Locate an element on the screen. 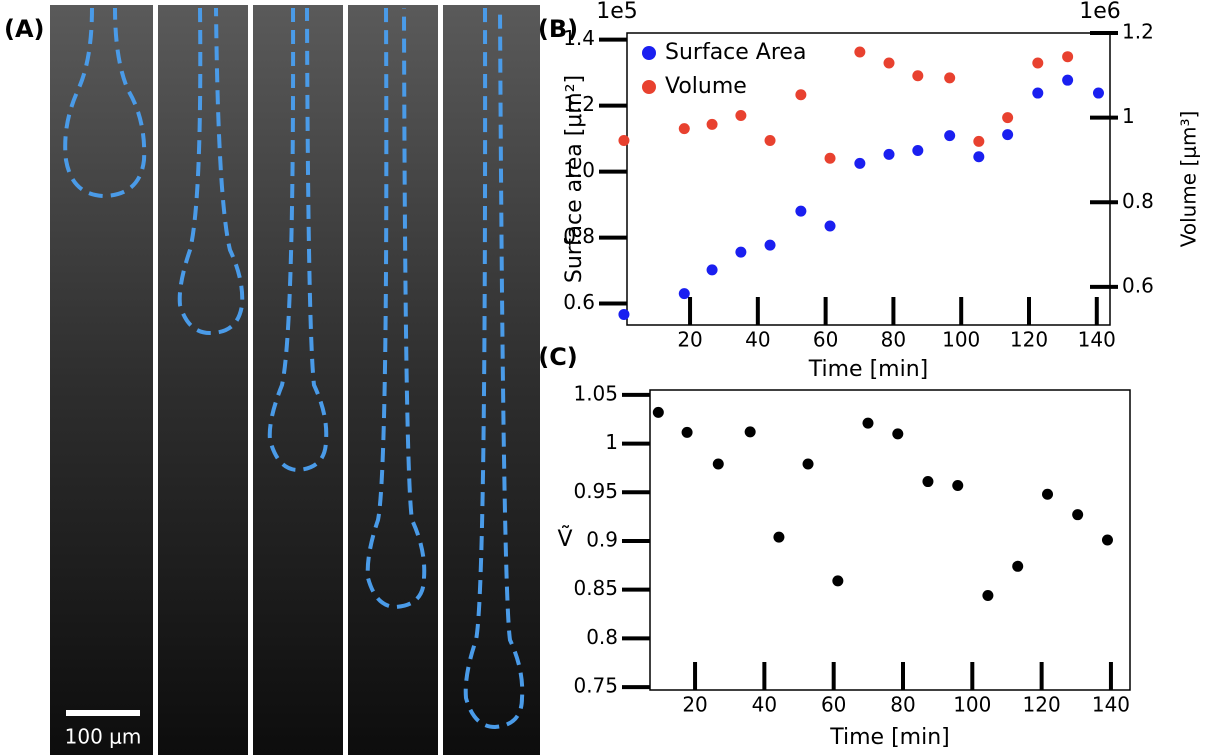 This screenshot has height=755, width=1207. y-axis-label: Surface area [μm²] is located at coordinates (574, 179).